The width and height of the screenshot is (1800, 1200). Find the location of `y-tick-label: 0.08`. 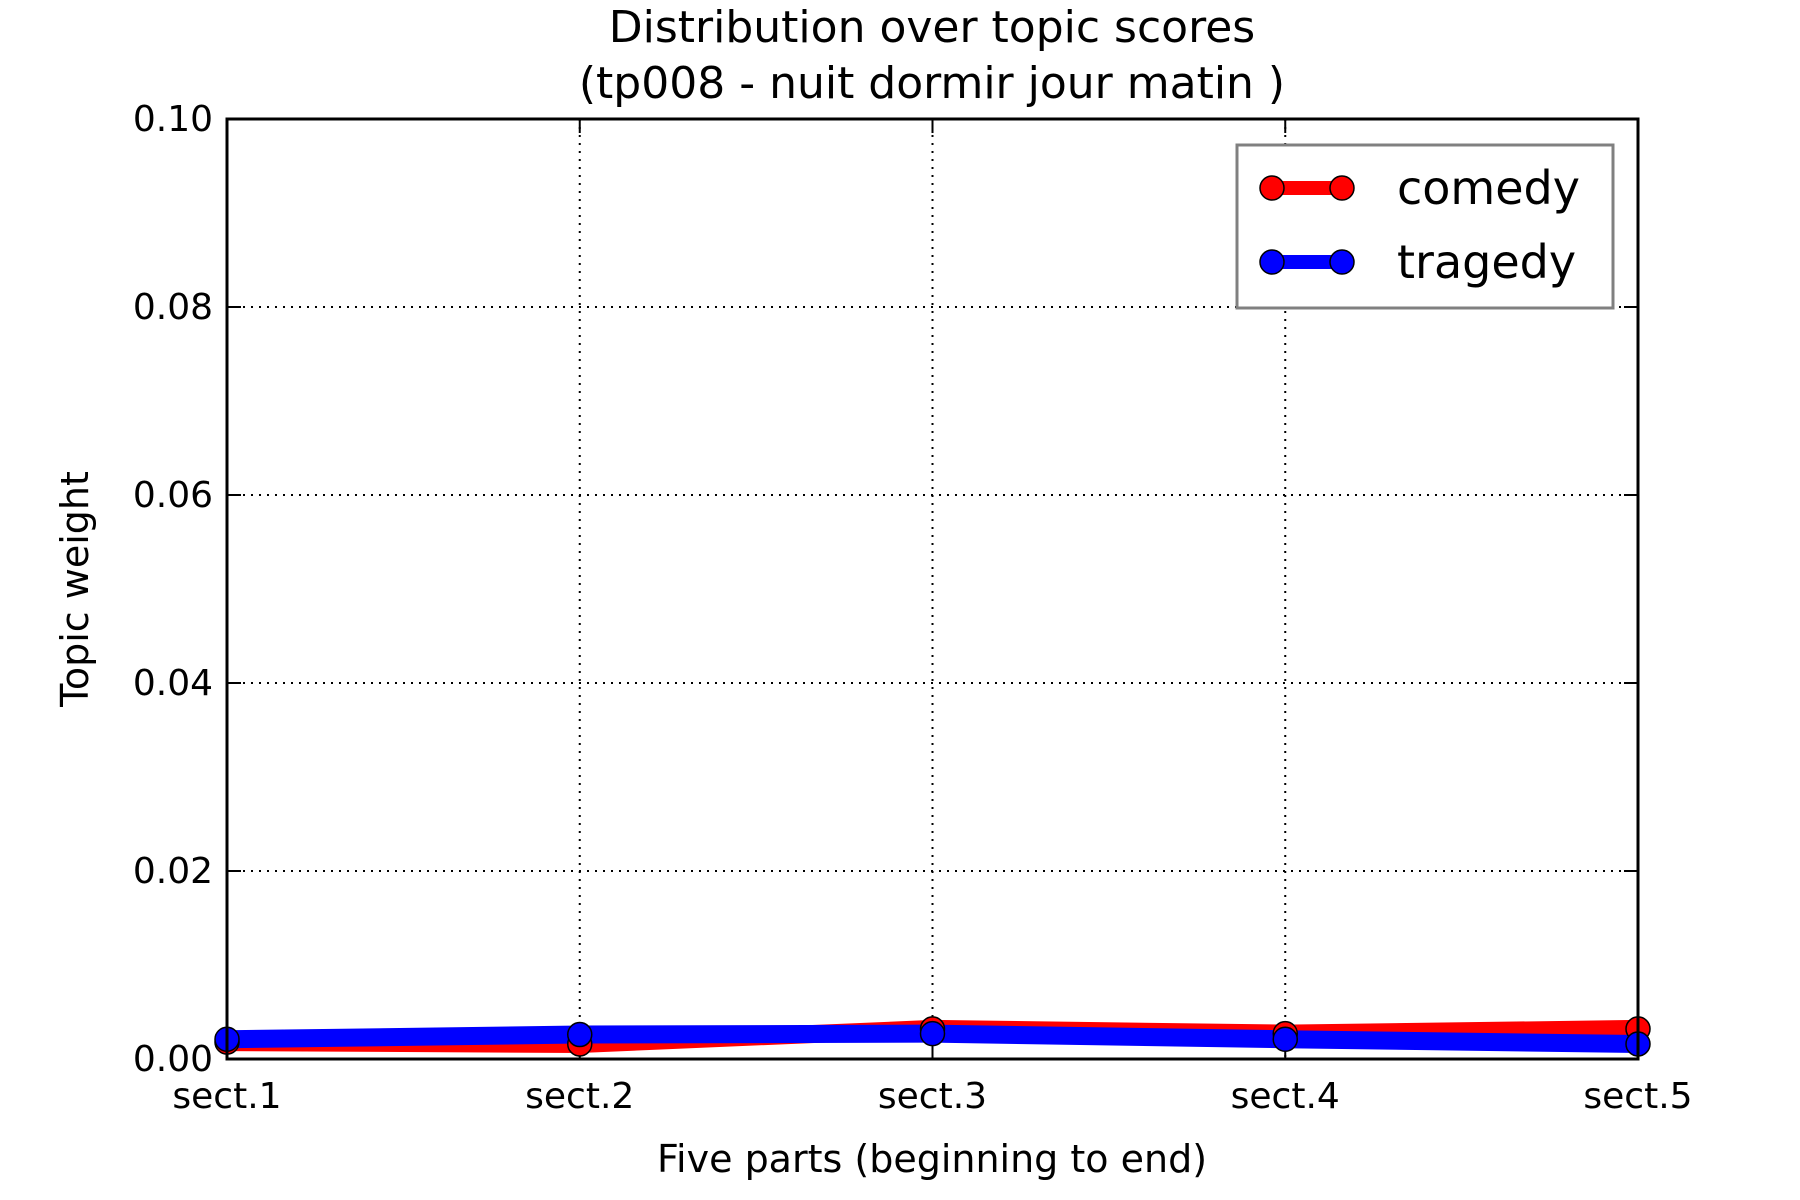

y-tick-label: 0.08 is located at coordinates (173, 307).